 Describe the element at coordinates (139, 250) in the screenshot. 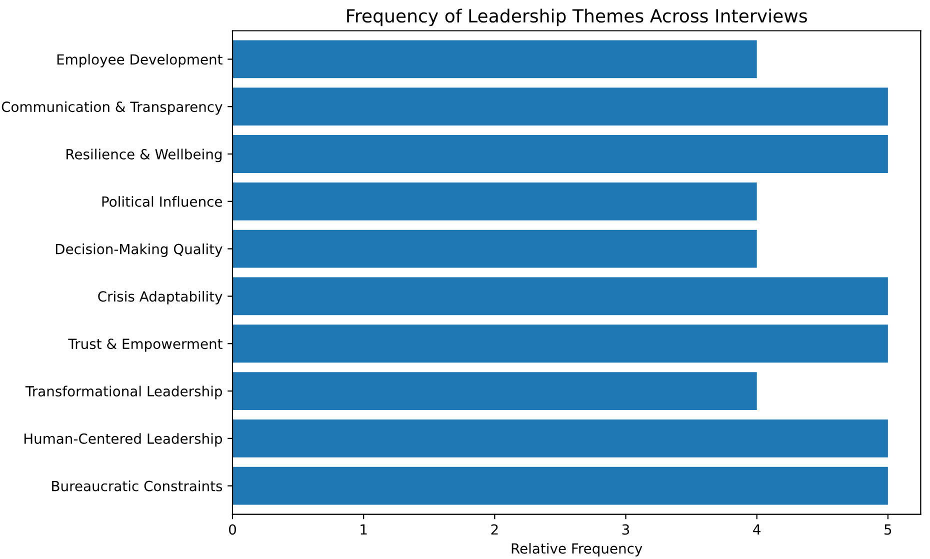

I see `y-tick-label: Decision-Making Quality` at that location.